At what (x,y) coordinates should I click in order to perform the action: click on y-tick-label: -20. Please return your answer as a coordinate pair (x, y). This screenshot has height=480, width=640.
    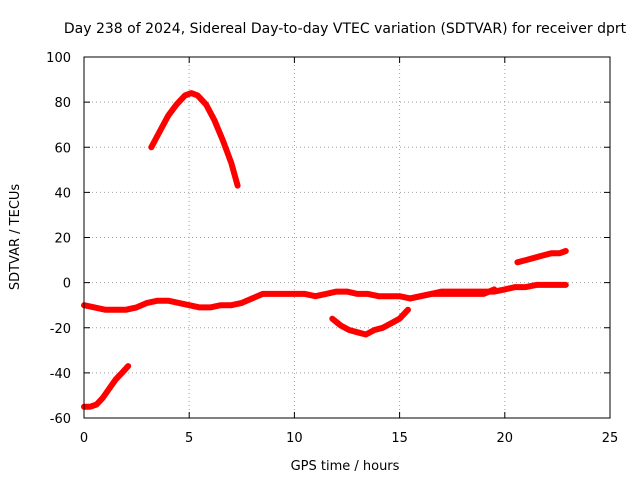
    Looking at the image, I should click on (60, 329).